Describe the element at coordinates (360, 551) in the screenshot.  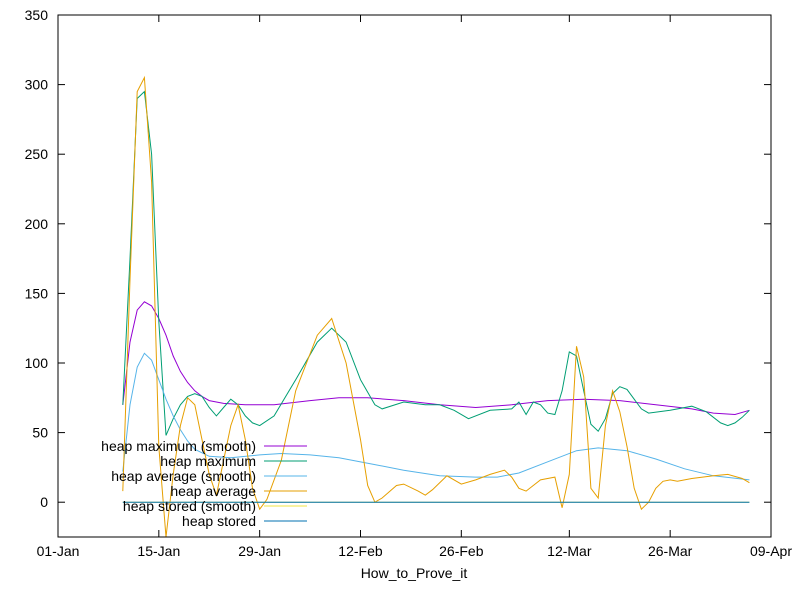
I see `x-tick-label: 12-Feb` at that location.